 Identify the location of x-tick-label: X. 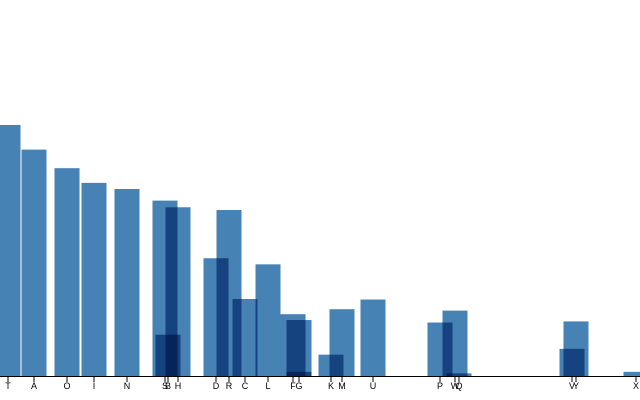
(636, 386).